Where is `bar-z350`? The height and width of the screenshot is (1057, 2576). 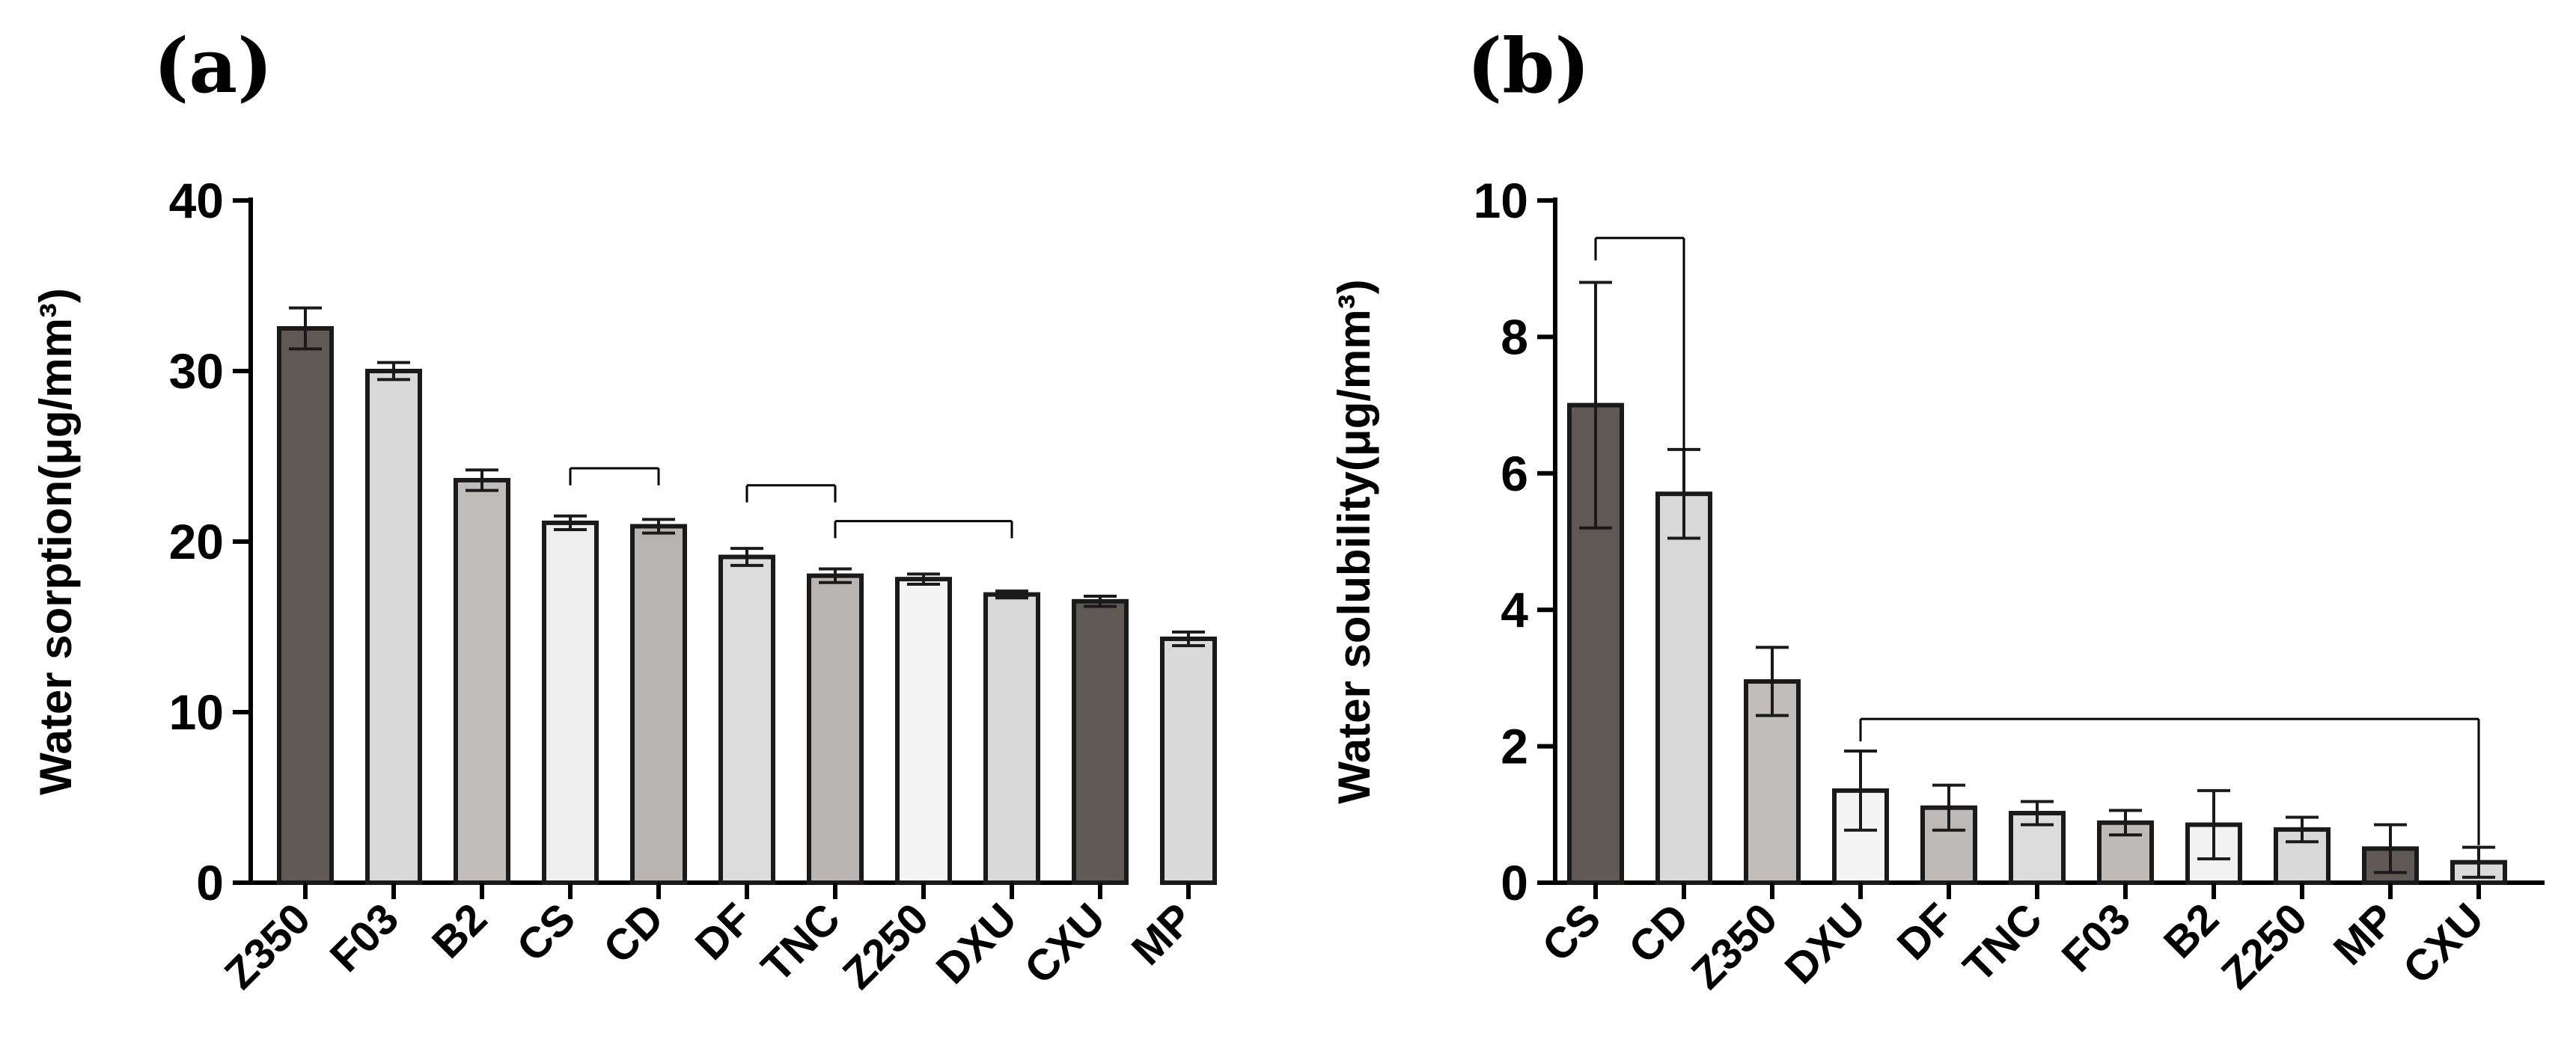 bar-z350 is located at coordinates (305, 605).